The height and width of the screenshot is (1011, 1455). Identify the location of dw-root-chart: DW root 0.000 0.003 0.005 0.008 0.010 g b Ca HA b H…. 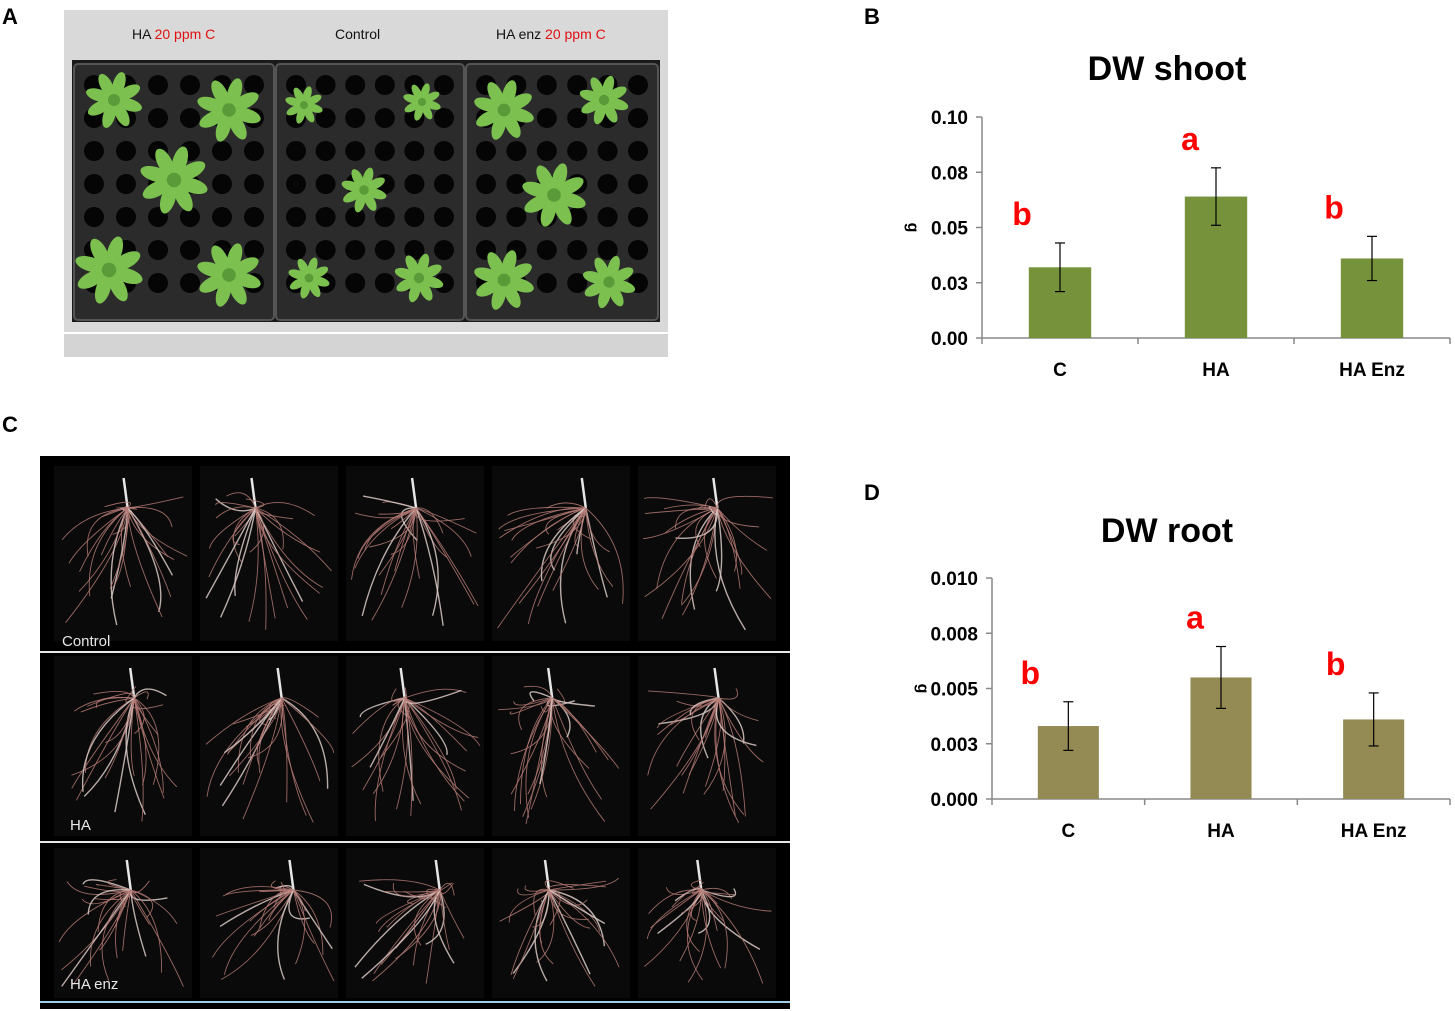
(1182, 677).